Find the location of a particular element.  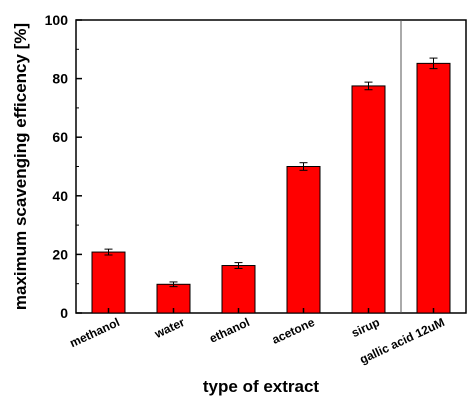

x-tick-label: water is located at coordinates (170, 328).